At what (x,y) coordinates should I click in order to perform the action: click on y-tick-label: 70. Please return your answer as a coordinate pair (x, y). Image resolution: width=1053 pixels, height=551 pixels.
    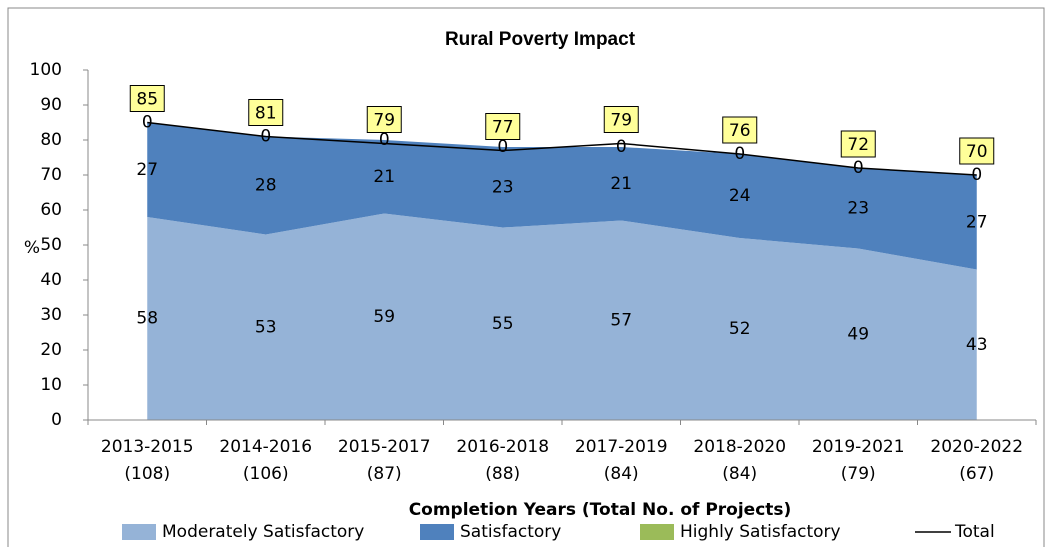
    Looking at the image, I should click on (51, 175).